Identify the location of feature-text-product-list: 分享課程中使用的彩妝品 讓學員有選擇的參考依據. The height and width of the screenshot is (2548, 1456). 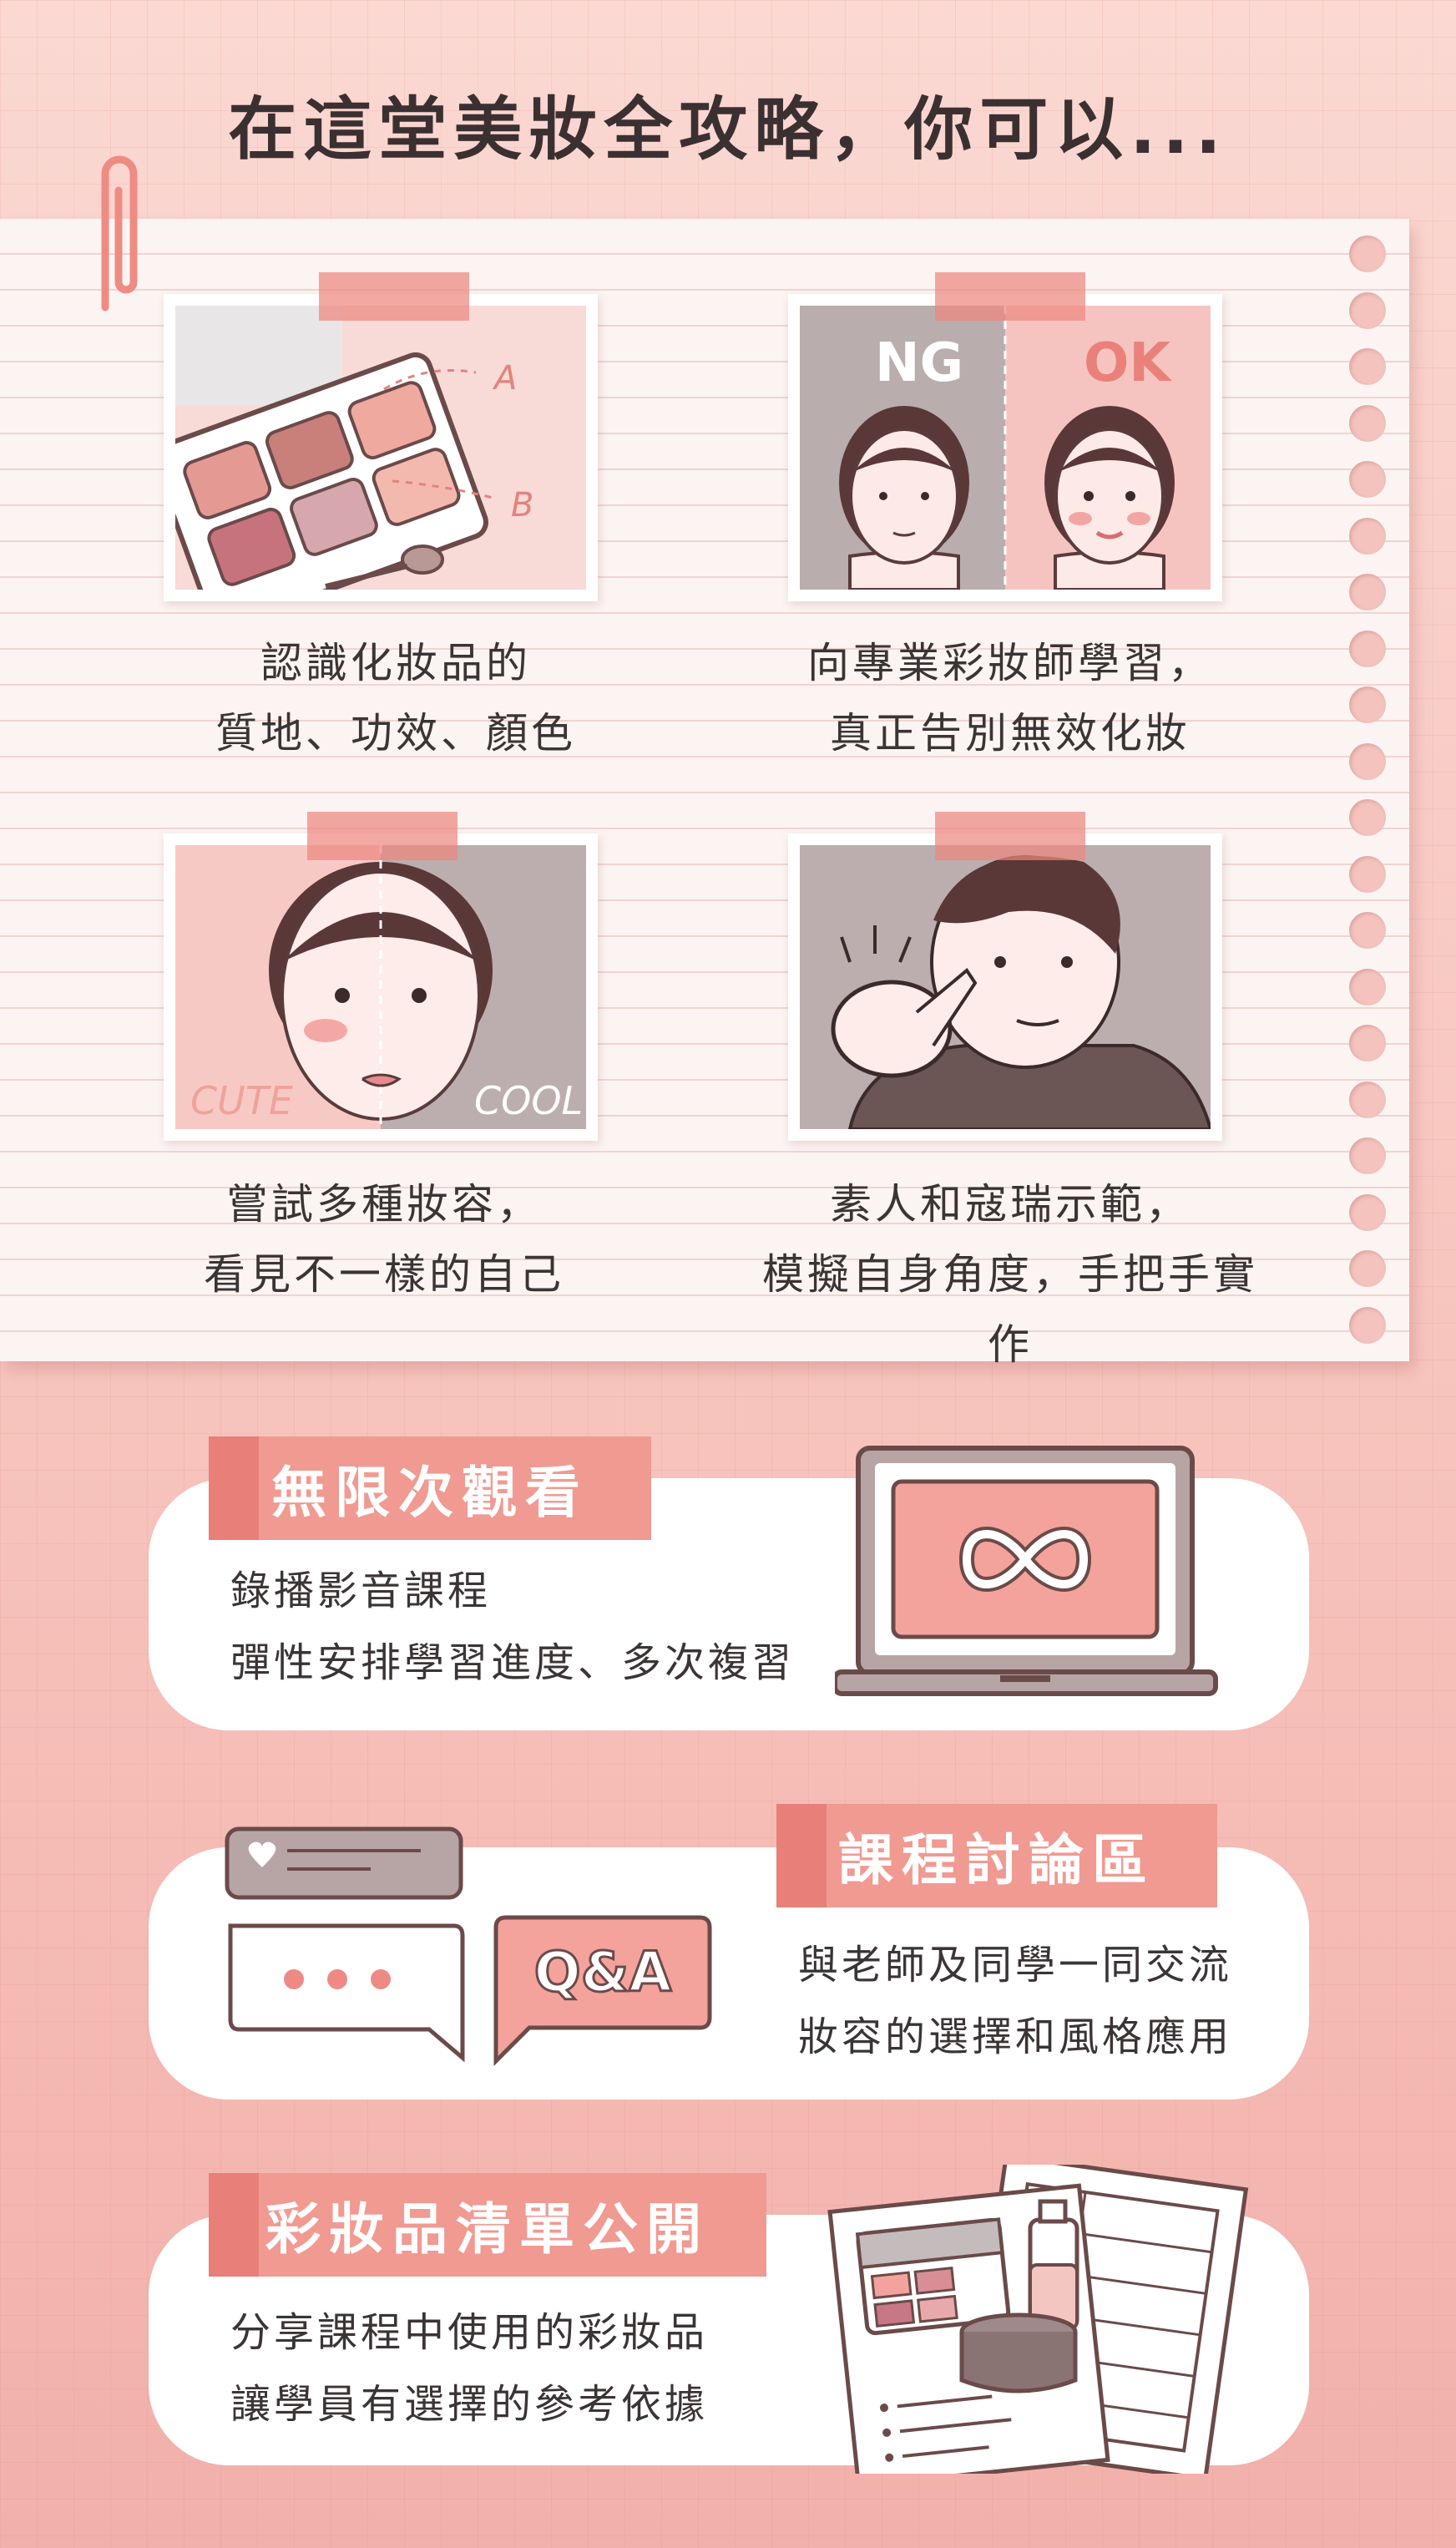
(469, 2368).